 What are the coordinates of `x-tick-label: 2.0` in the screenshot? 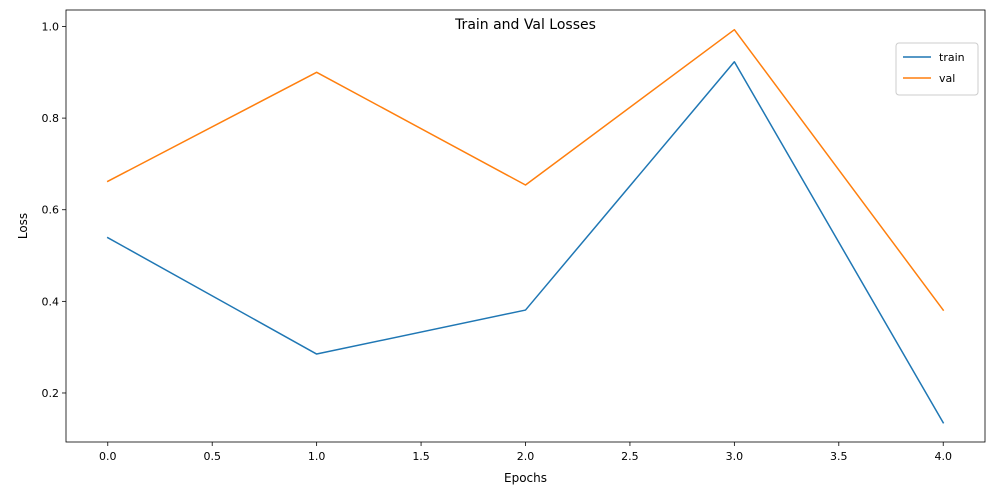 It's located at (526, 456).